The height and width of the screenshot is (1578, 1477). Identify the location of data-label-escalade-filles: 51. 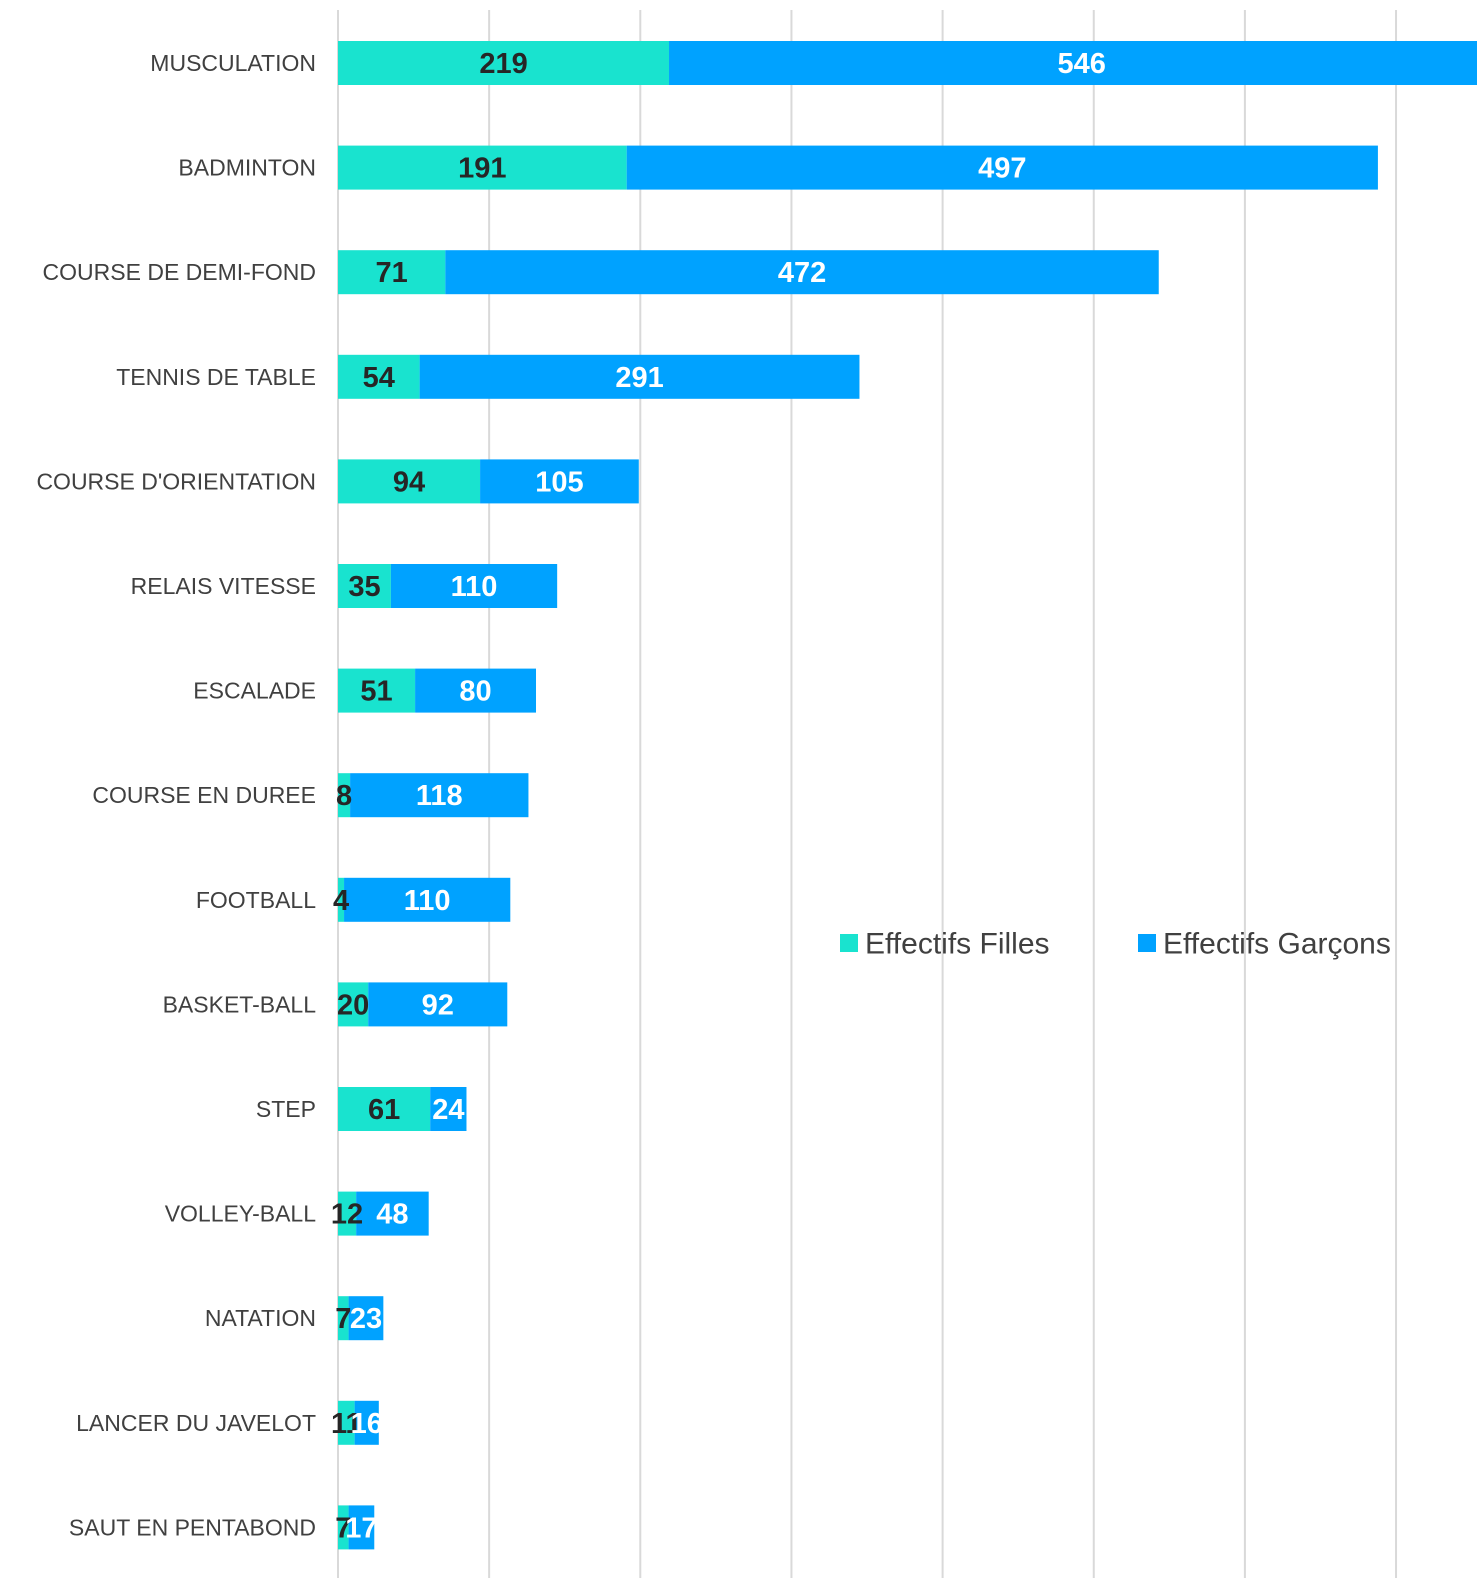
(376, 692).